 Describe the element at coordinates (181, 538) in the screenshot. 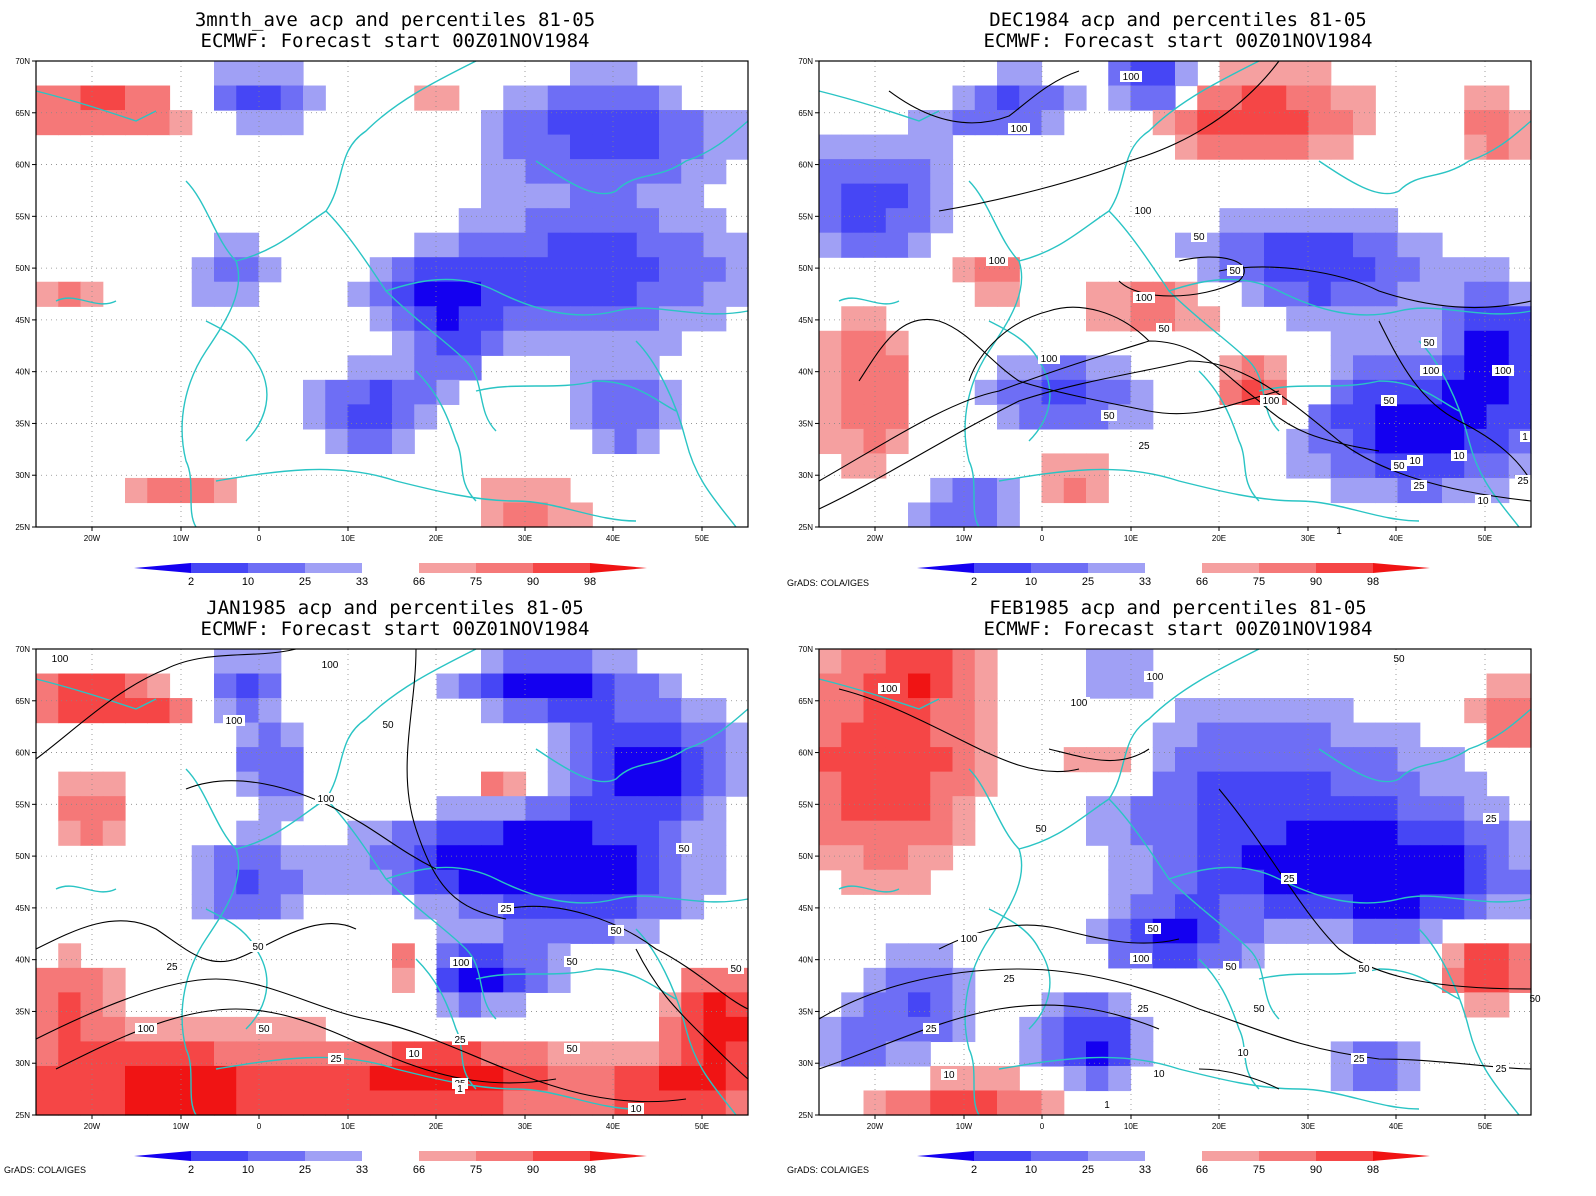

I see `lon-label: 10W` at that location.